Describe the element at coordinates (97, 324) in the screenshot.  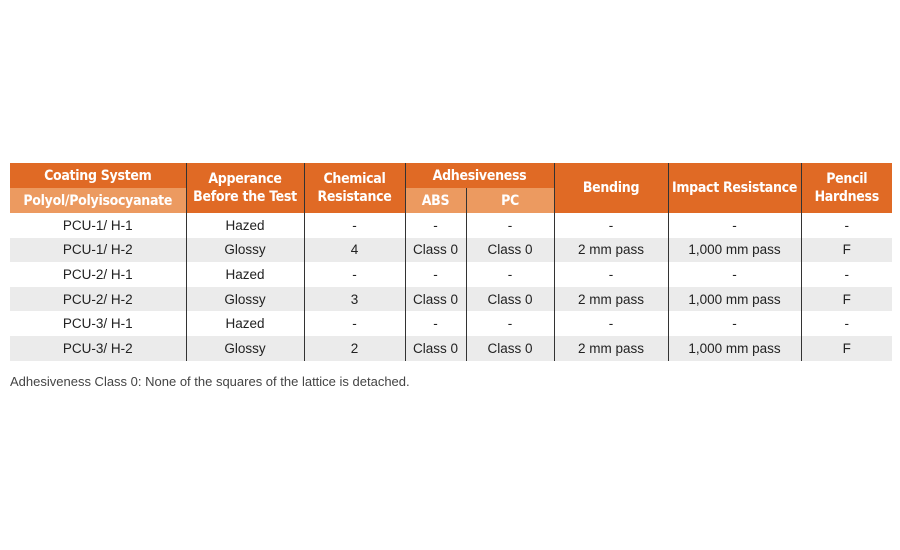
I see `table-cell: PCU-3/ H-1` at that location.